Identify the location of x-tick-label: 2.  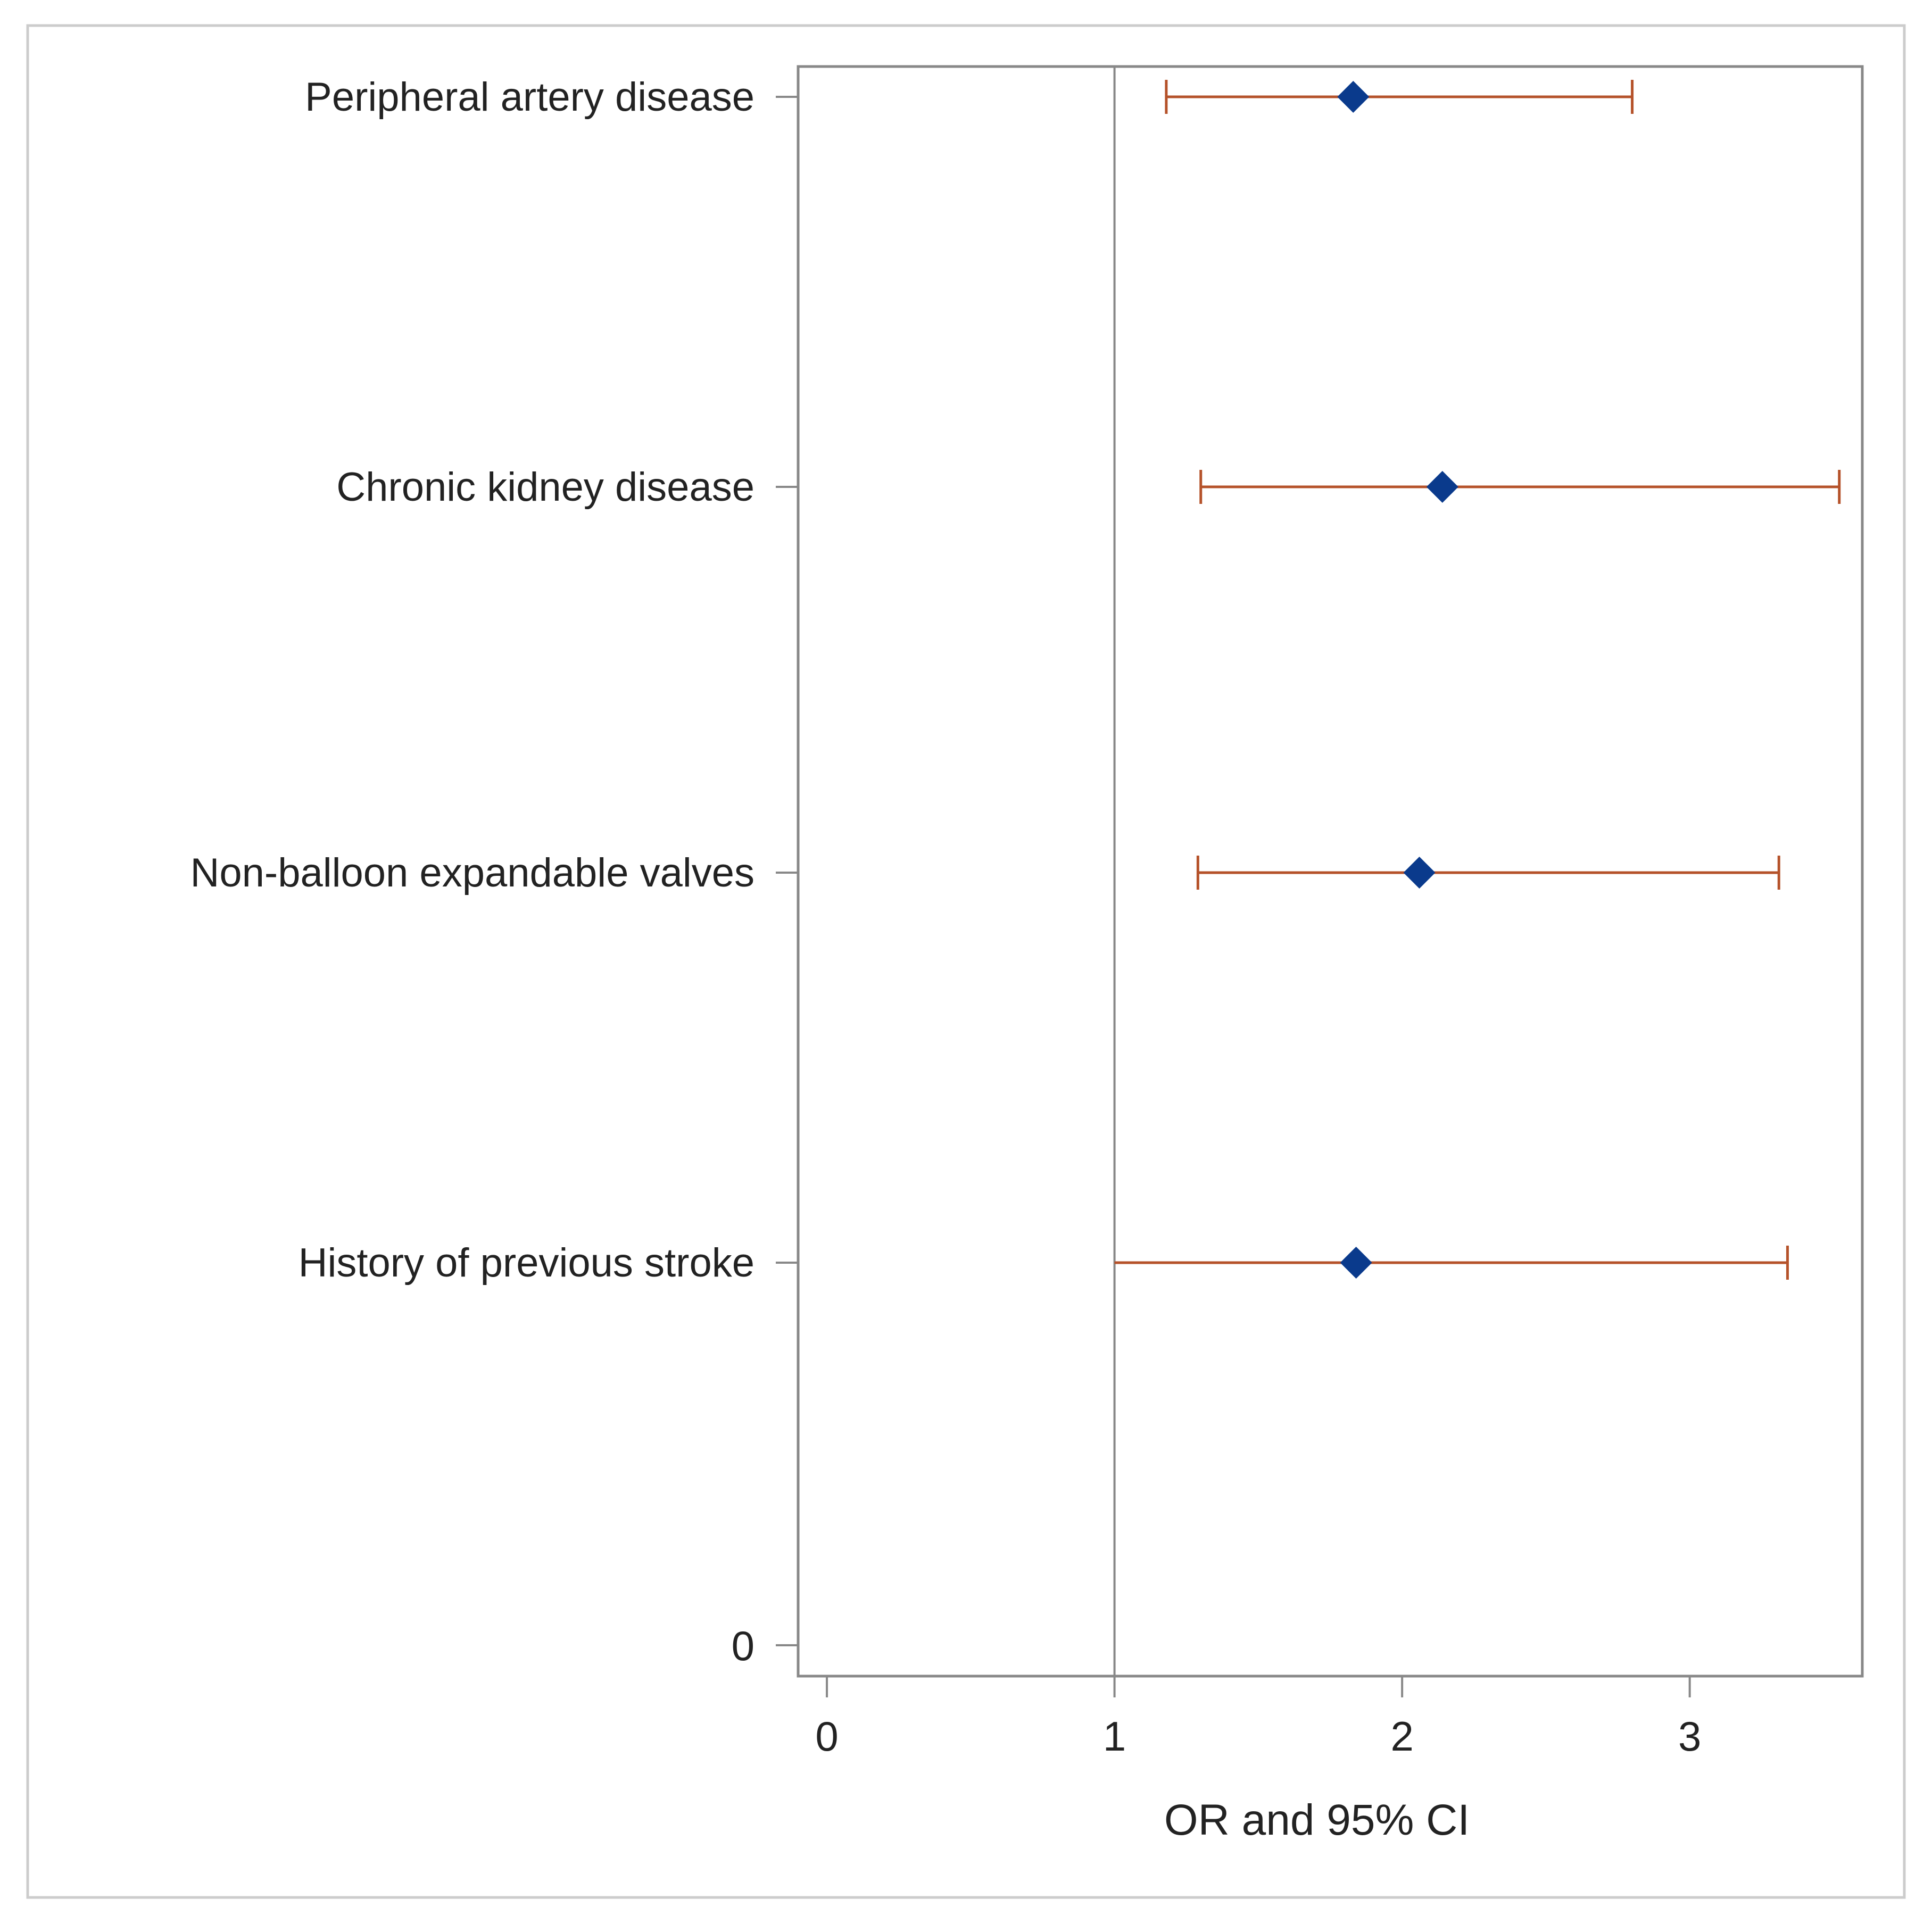
(1402, 1736).